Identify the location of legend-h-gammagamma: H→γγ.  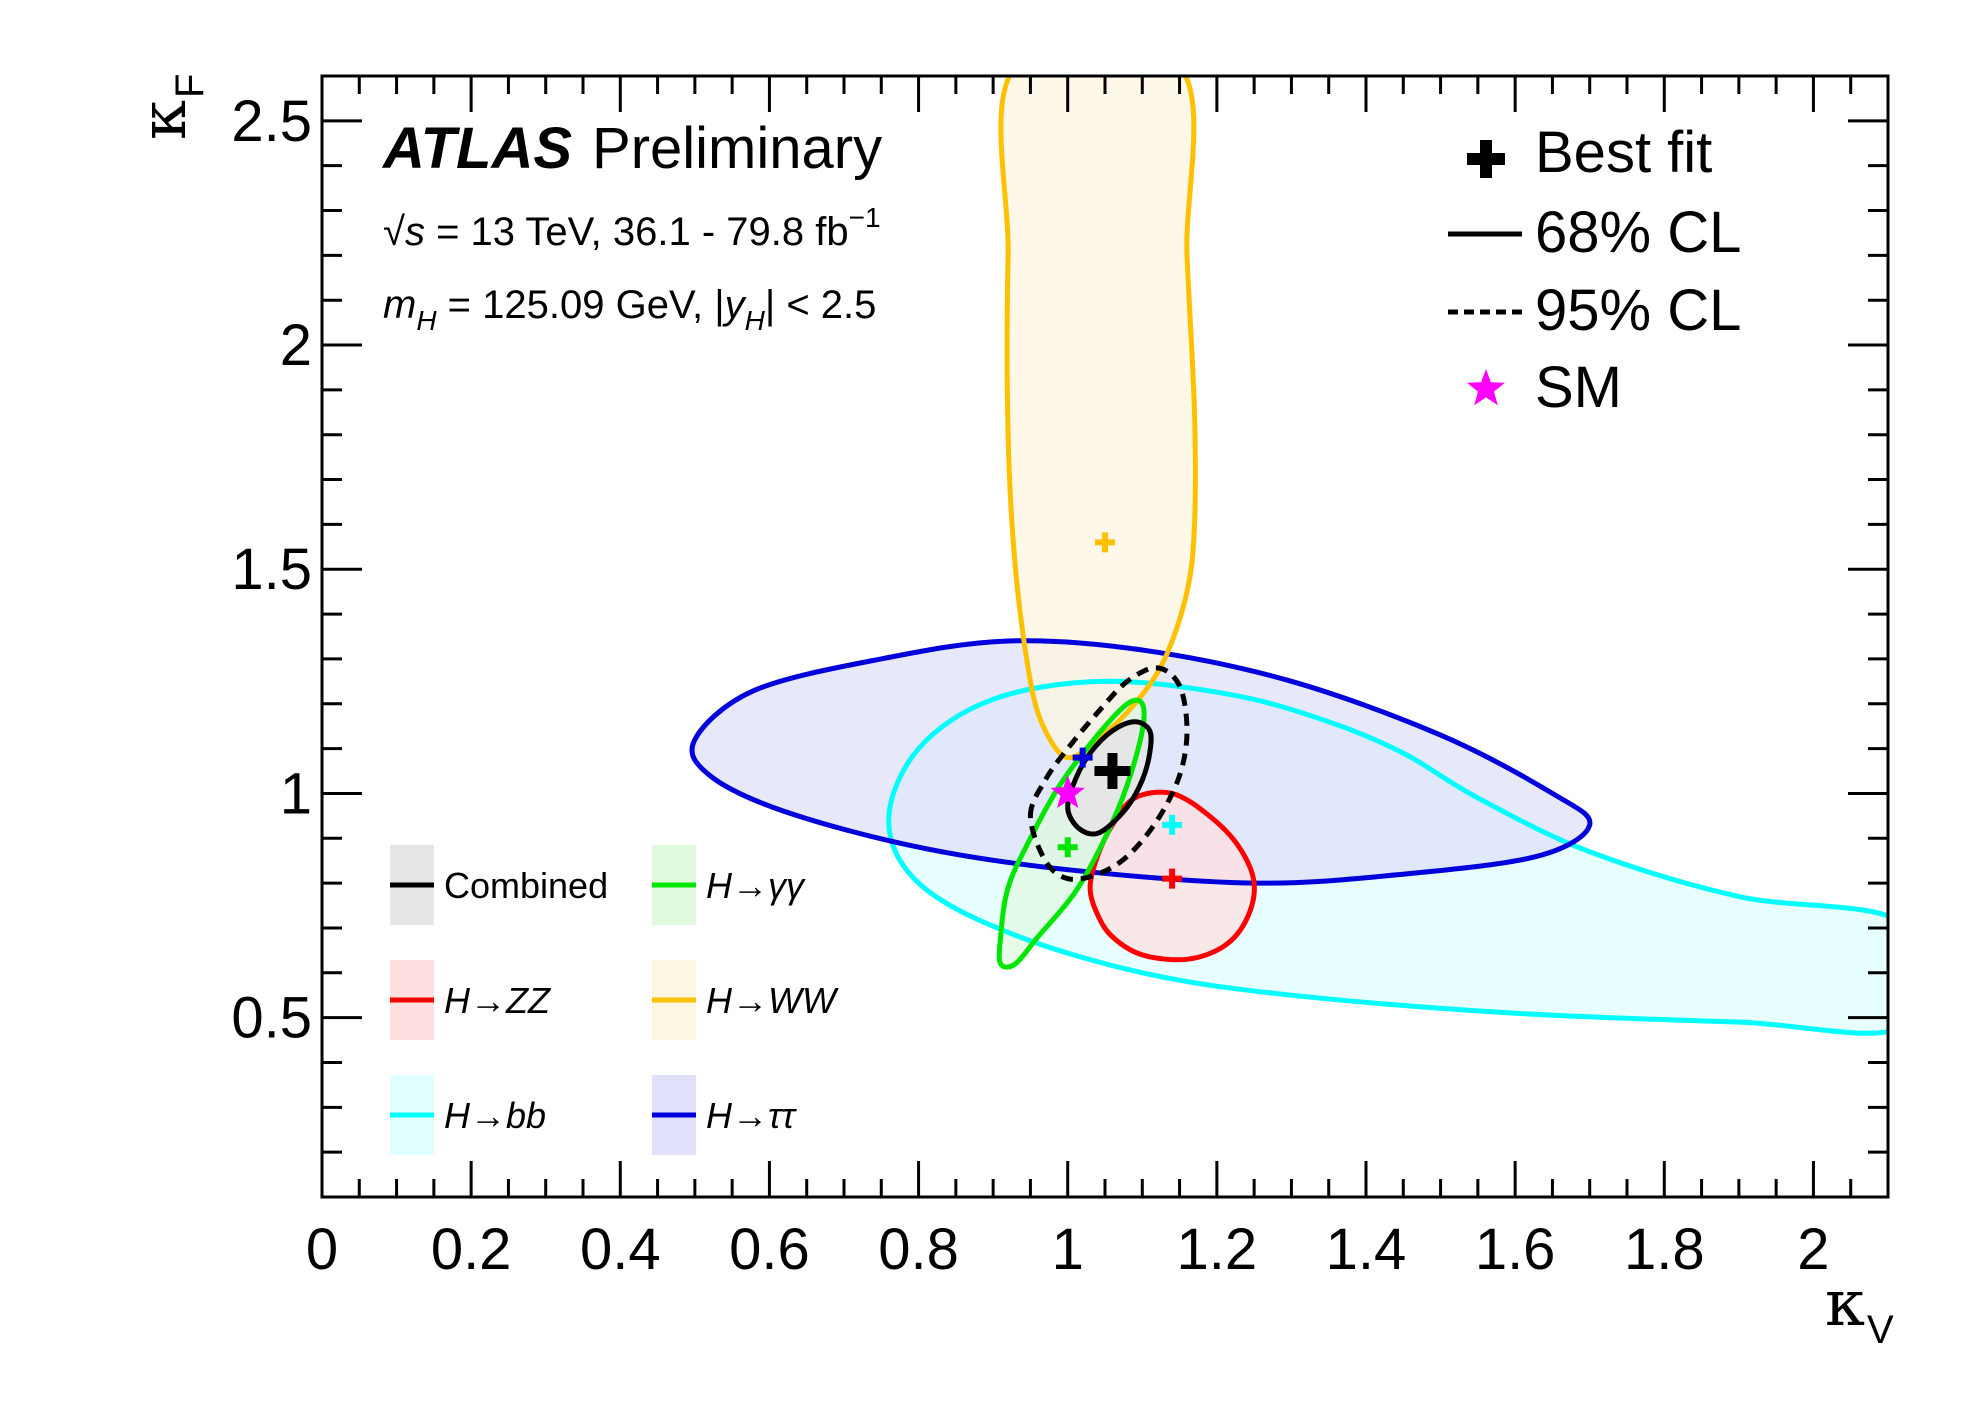
(729, 885).